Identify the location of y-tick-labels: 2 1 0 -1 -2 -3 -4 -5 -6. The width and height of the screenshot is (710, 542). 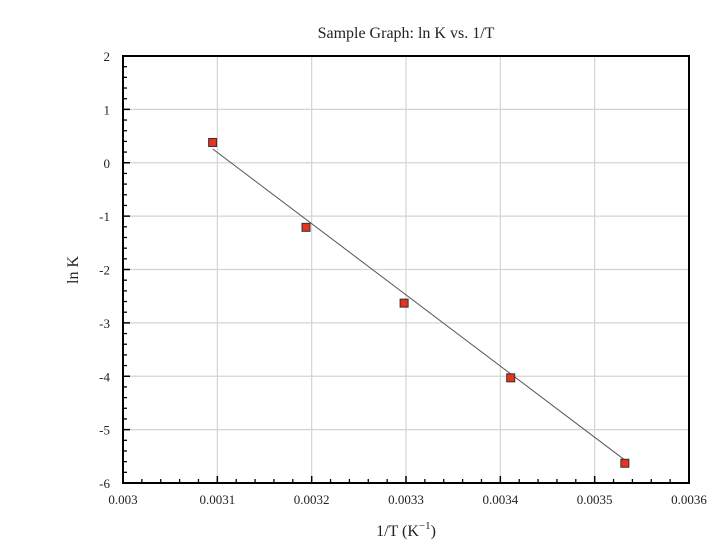
(104, 270).